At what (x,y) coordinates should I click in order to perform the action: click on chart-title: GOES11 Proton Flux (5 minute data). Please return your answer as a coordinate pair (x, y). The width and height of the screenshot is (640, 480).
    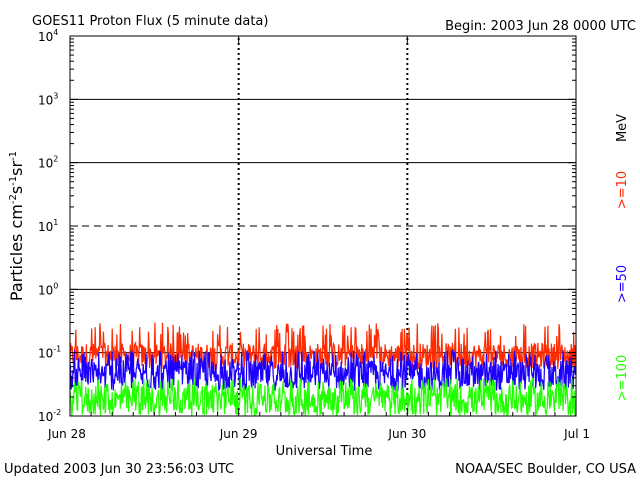
    Looking at the image, I should click on (150, 21).